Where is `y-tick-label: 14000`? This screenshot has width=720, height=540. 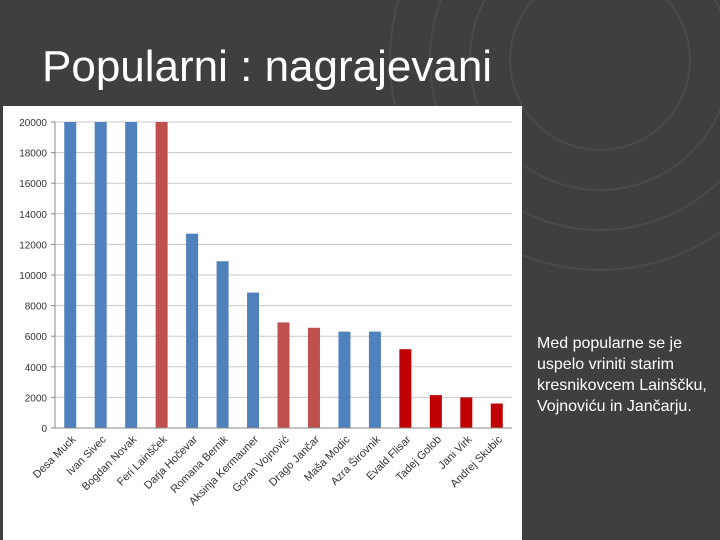 y-tick-label: 14000 is located at coordinates (33, 215).